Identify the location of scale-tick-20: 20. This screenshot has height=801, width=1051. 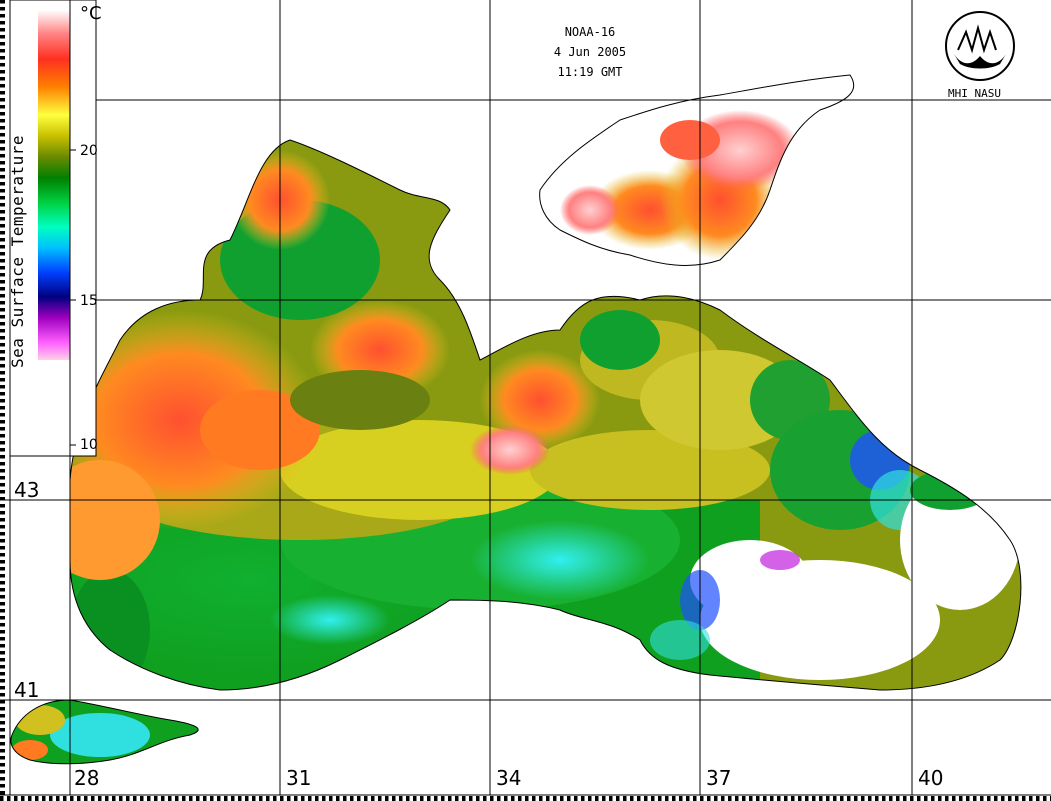
(89, 151).